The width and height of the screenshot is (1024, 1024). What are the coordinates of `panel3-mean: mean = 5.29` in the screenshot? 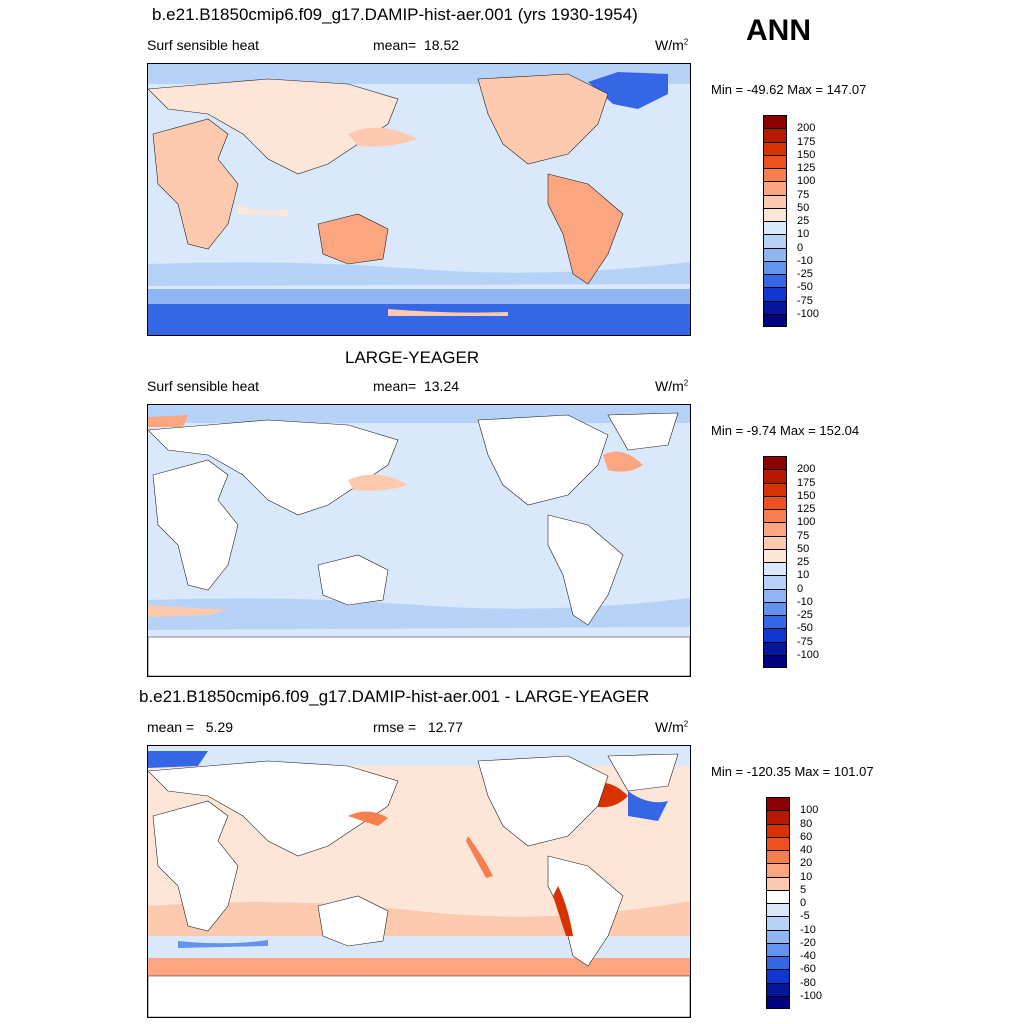 It's located at (190, 727).